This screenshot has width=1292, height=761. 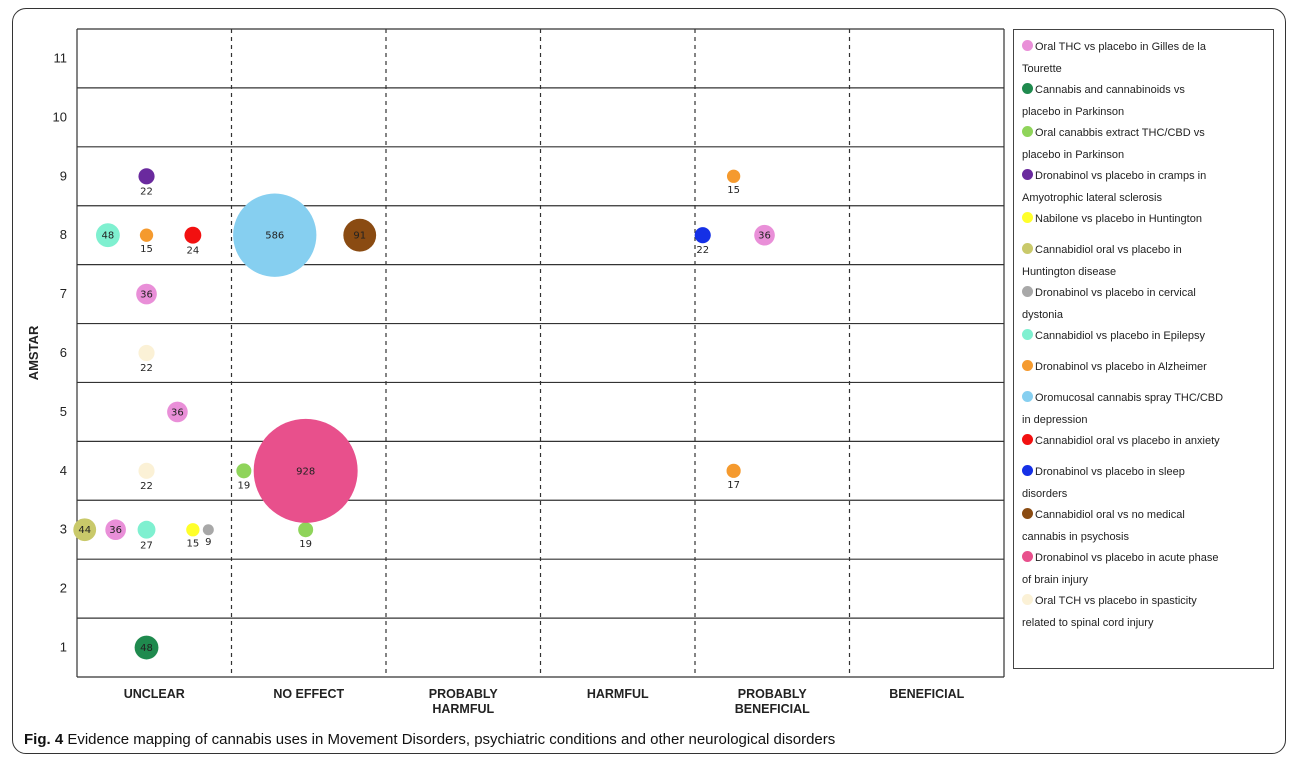 What do you see at coordinates (733, 485) in the screenshot?
I see `bubble-value-label: 17` at bounding box center [733, 485].